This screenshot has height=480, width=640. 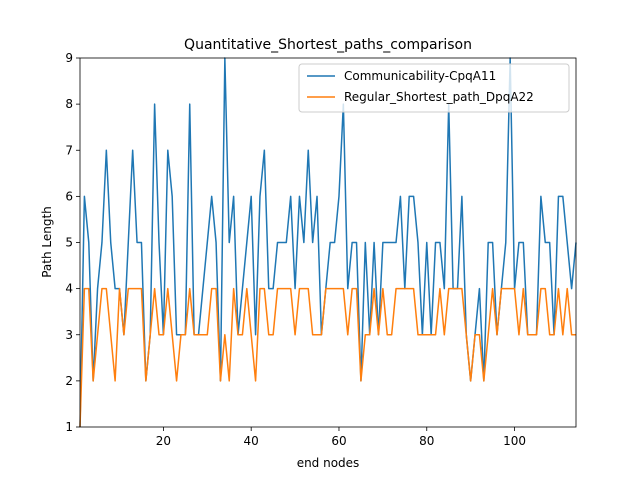 I want to click on x-tick-label: 100, so click(x=514, y=441).